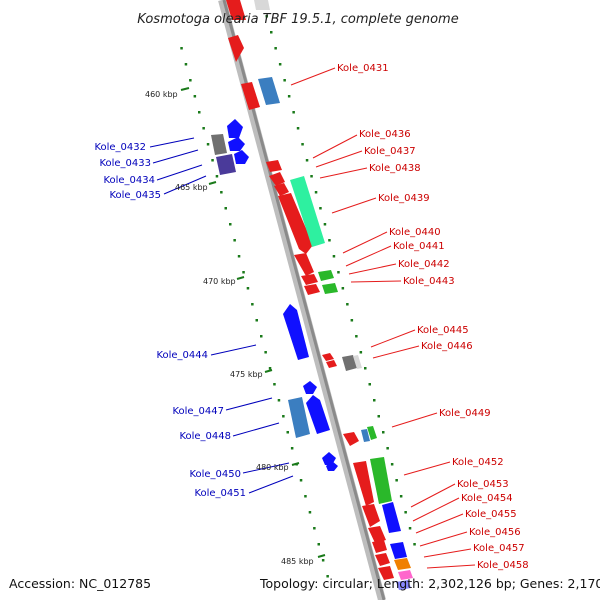 The width and height of the screenshot is (600, 600). What do you see at coordinates (499, 548) in the screenshot?
I see `gene-label: Kole_0457` at bounding box center [499, 548].